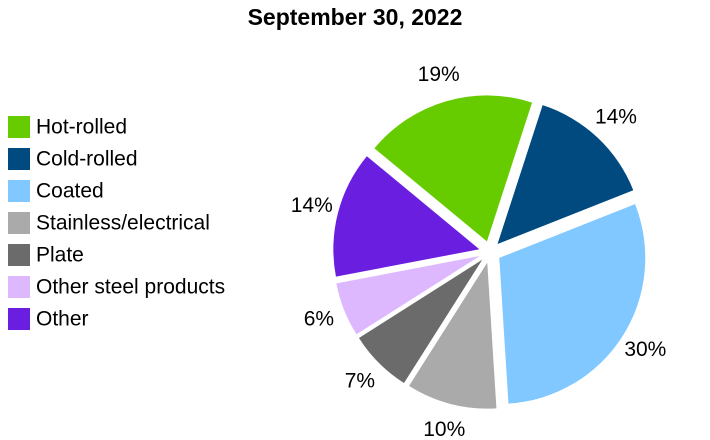 The width and height of the screenshot is (710, 440). What do you see at coordinates (70, 191) in the screenshot?
I see `legend-label: Coated` at bounding box center [70, 191].